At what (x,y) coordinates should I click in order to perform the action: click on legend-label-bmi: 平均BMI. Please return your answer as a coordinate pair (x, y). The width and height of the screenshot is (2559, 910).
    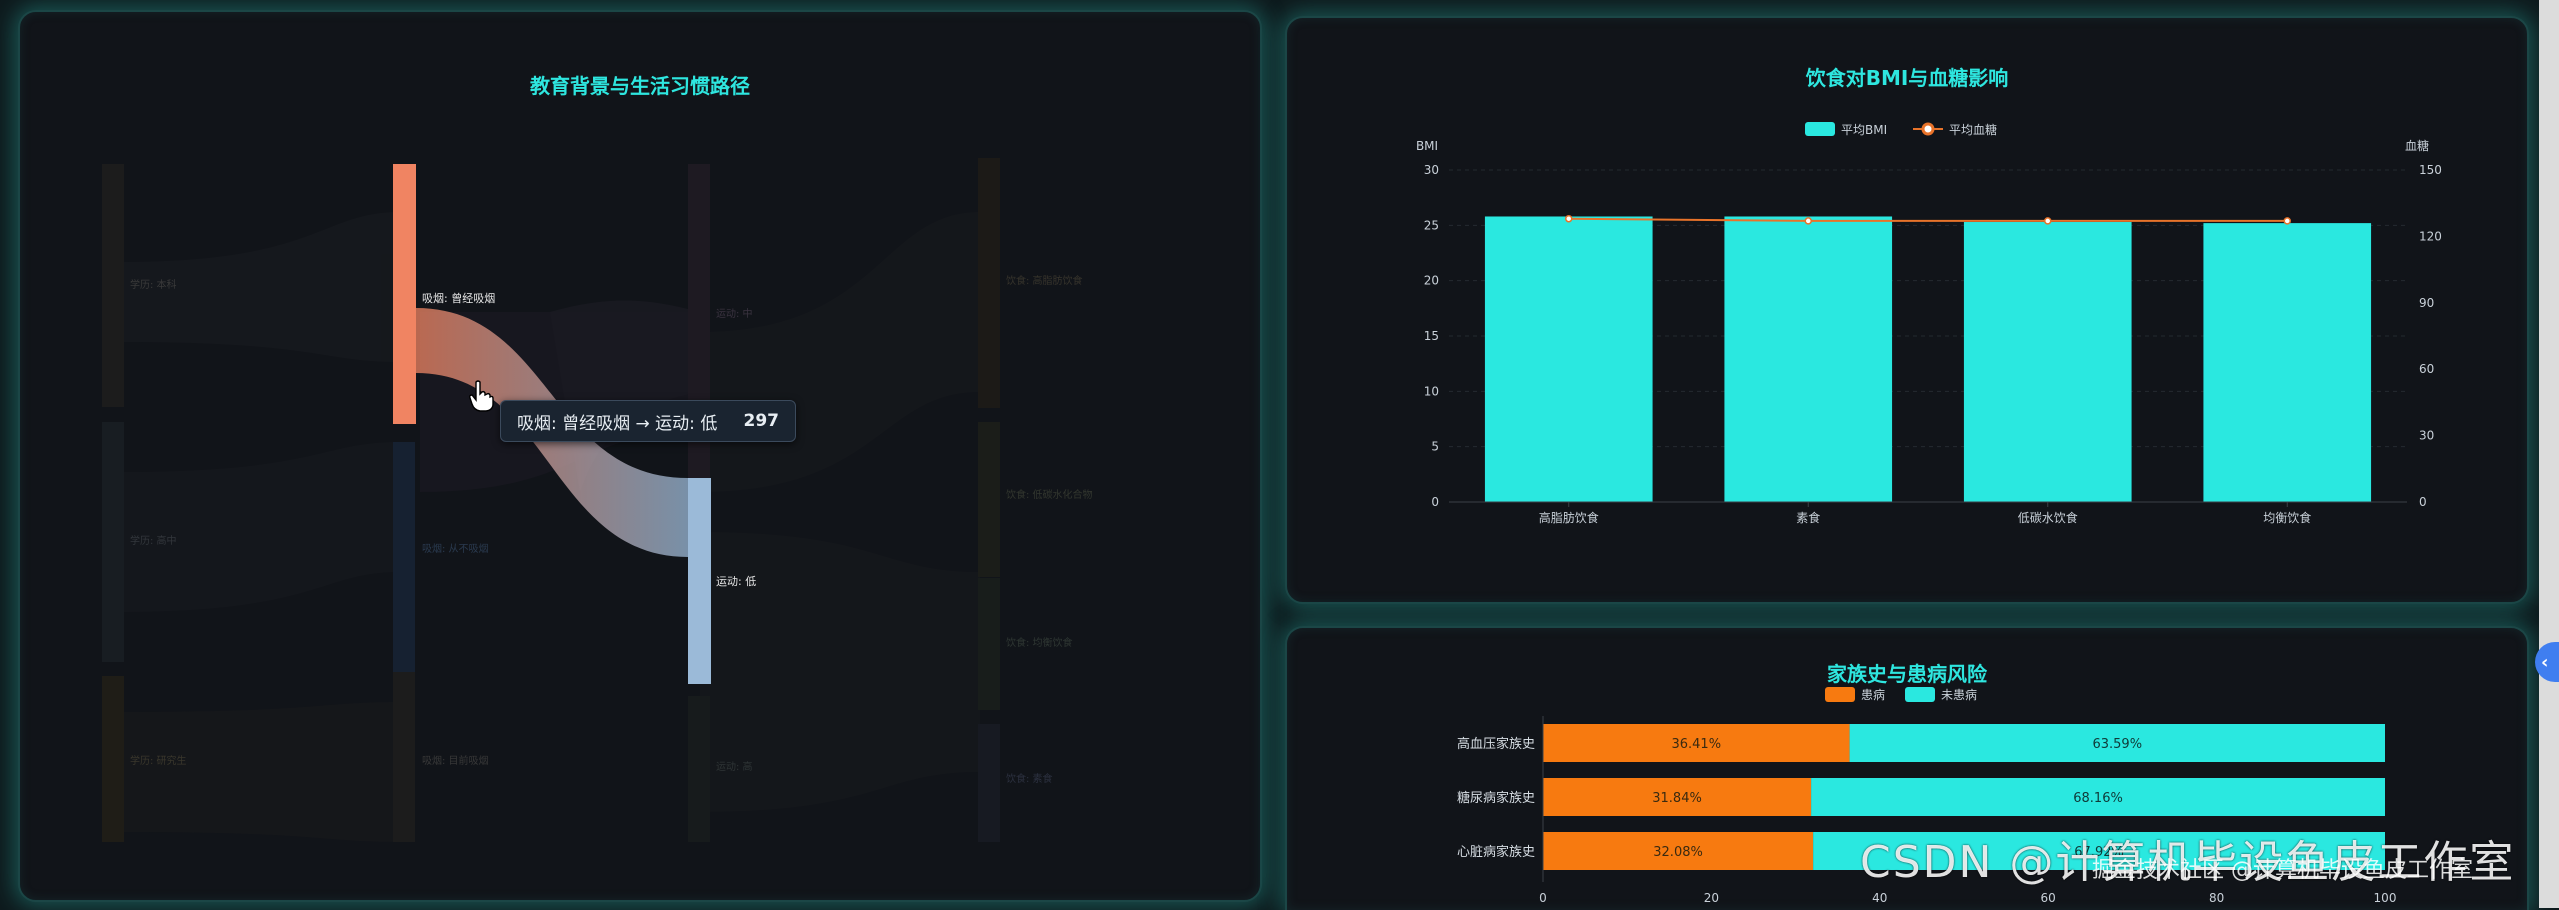
    Looking at the image, I should click on (1864, 130).